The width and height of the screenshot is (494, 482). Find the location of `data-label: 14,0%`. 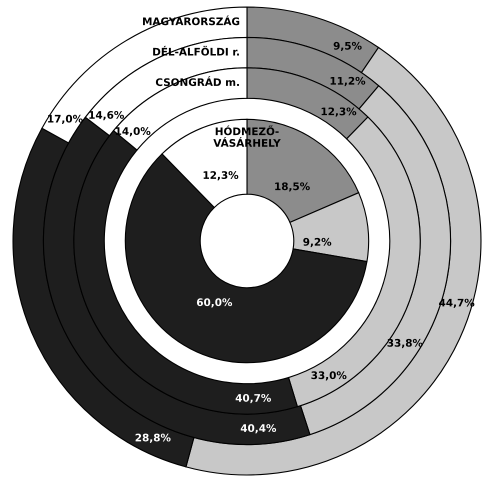

data-label: 14,0% is located at coordinates (133, 131).